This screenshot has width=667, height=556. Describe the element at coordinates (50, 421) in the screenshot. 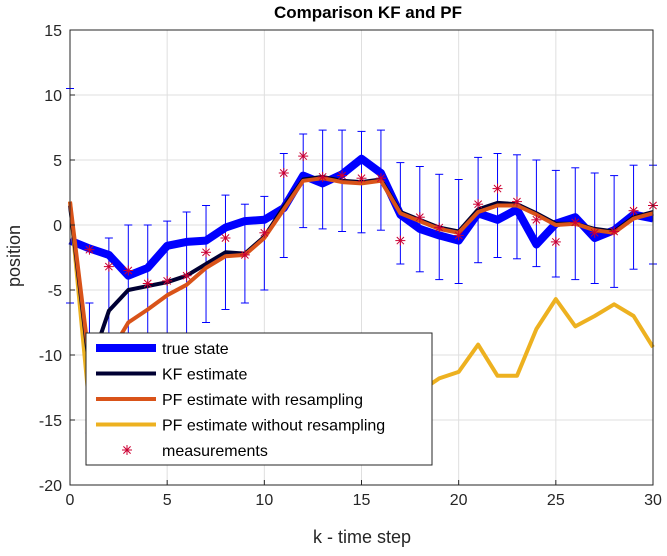

I see `y-tick-label: -15` at that location.